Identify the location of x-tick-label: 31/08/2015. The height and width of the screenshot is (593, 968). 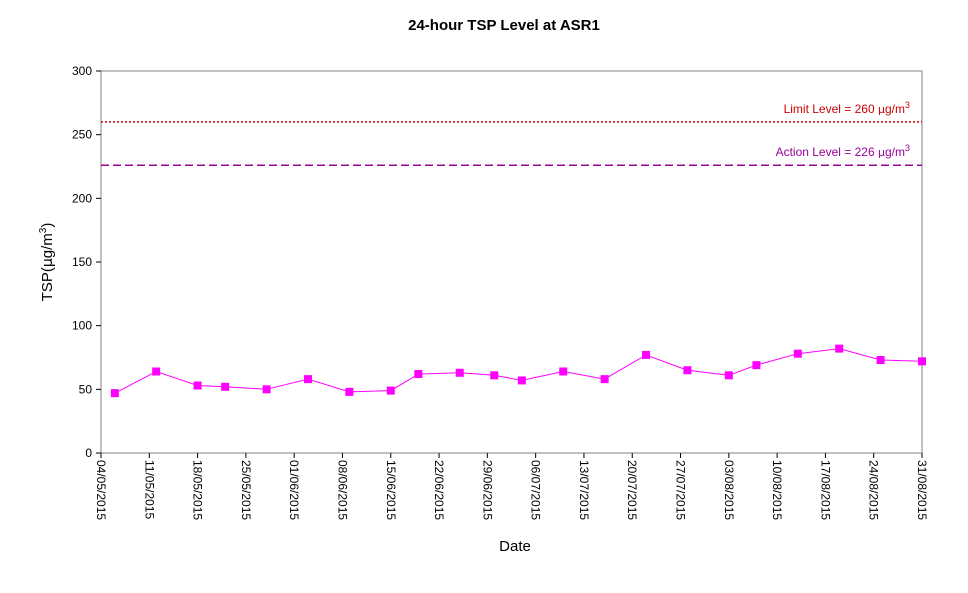
(922, 490).